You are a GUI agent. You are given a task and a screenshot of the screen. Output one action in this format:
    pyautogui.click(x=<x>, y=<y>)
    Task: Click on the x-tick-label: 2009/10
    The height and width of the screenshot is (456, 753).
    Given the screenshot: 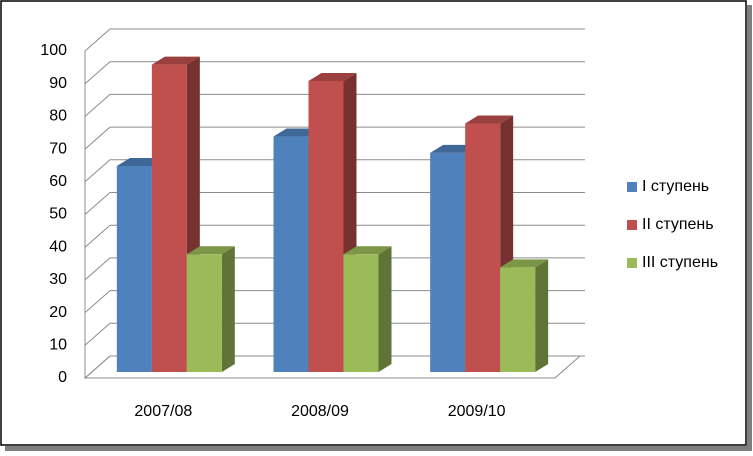 What is the action you would take?
    pyautogui.click(x=477, y=411)
    